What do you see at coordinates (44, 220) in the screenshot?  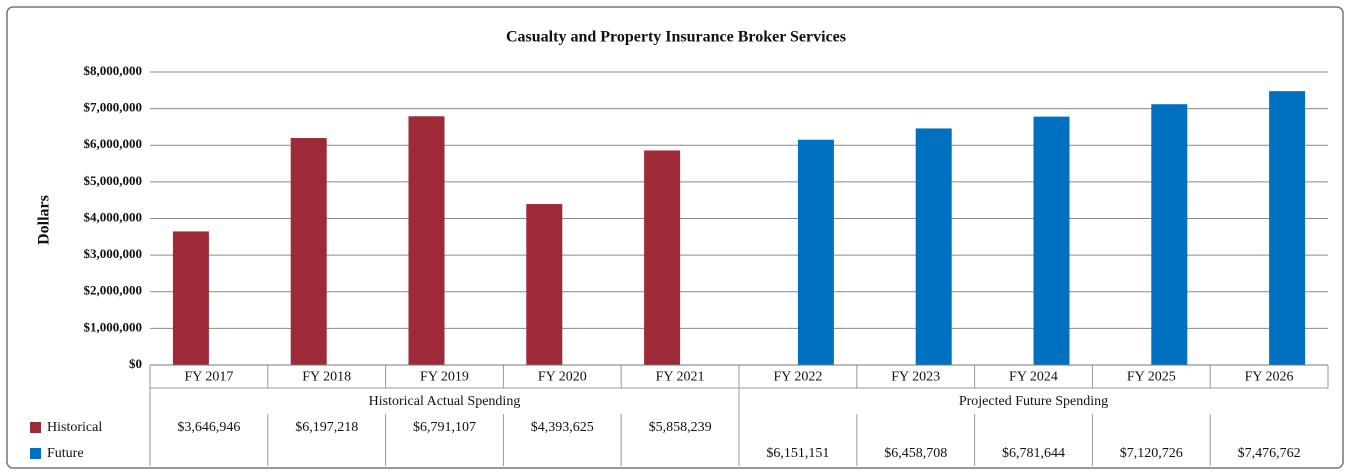 I see `y-axis-title: Dollars` at bounding box center [44, 220].